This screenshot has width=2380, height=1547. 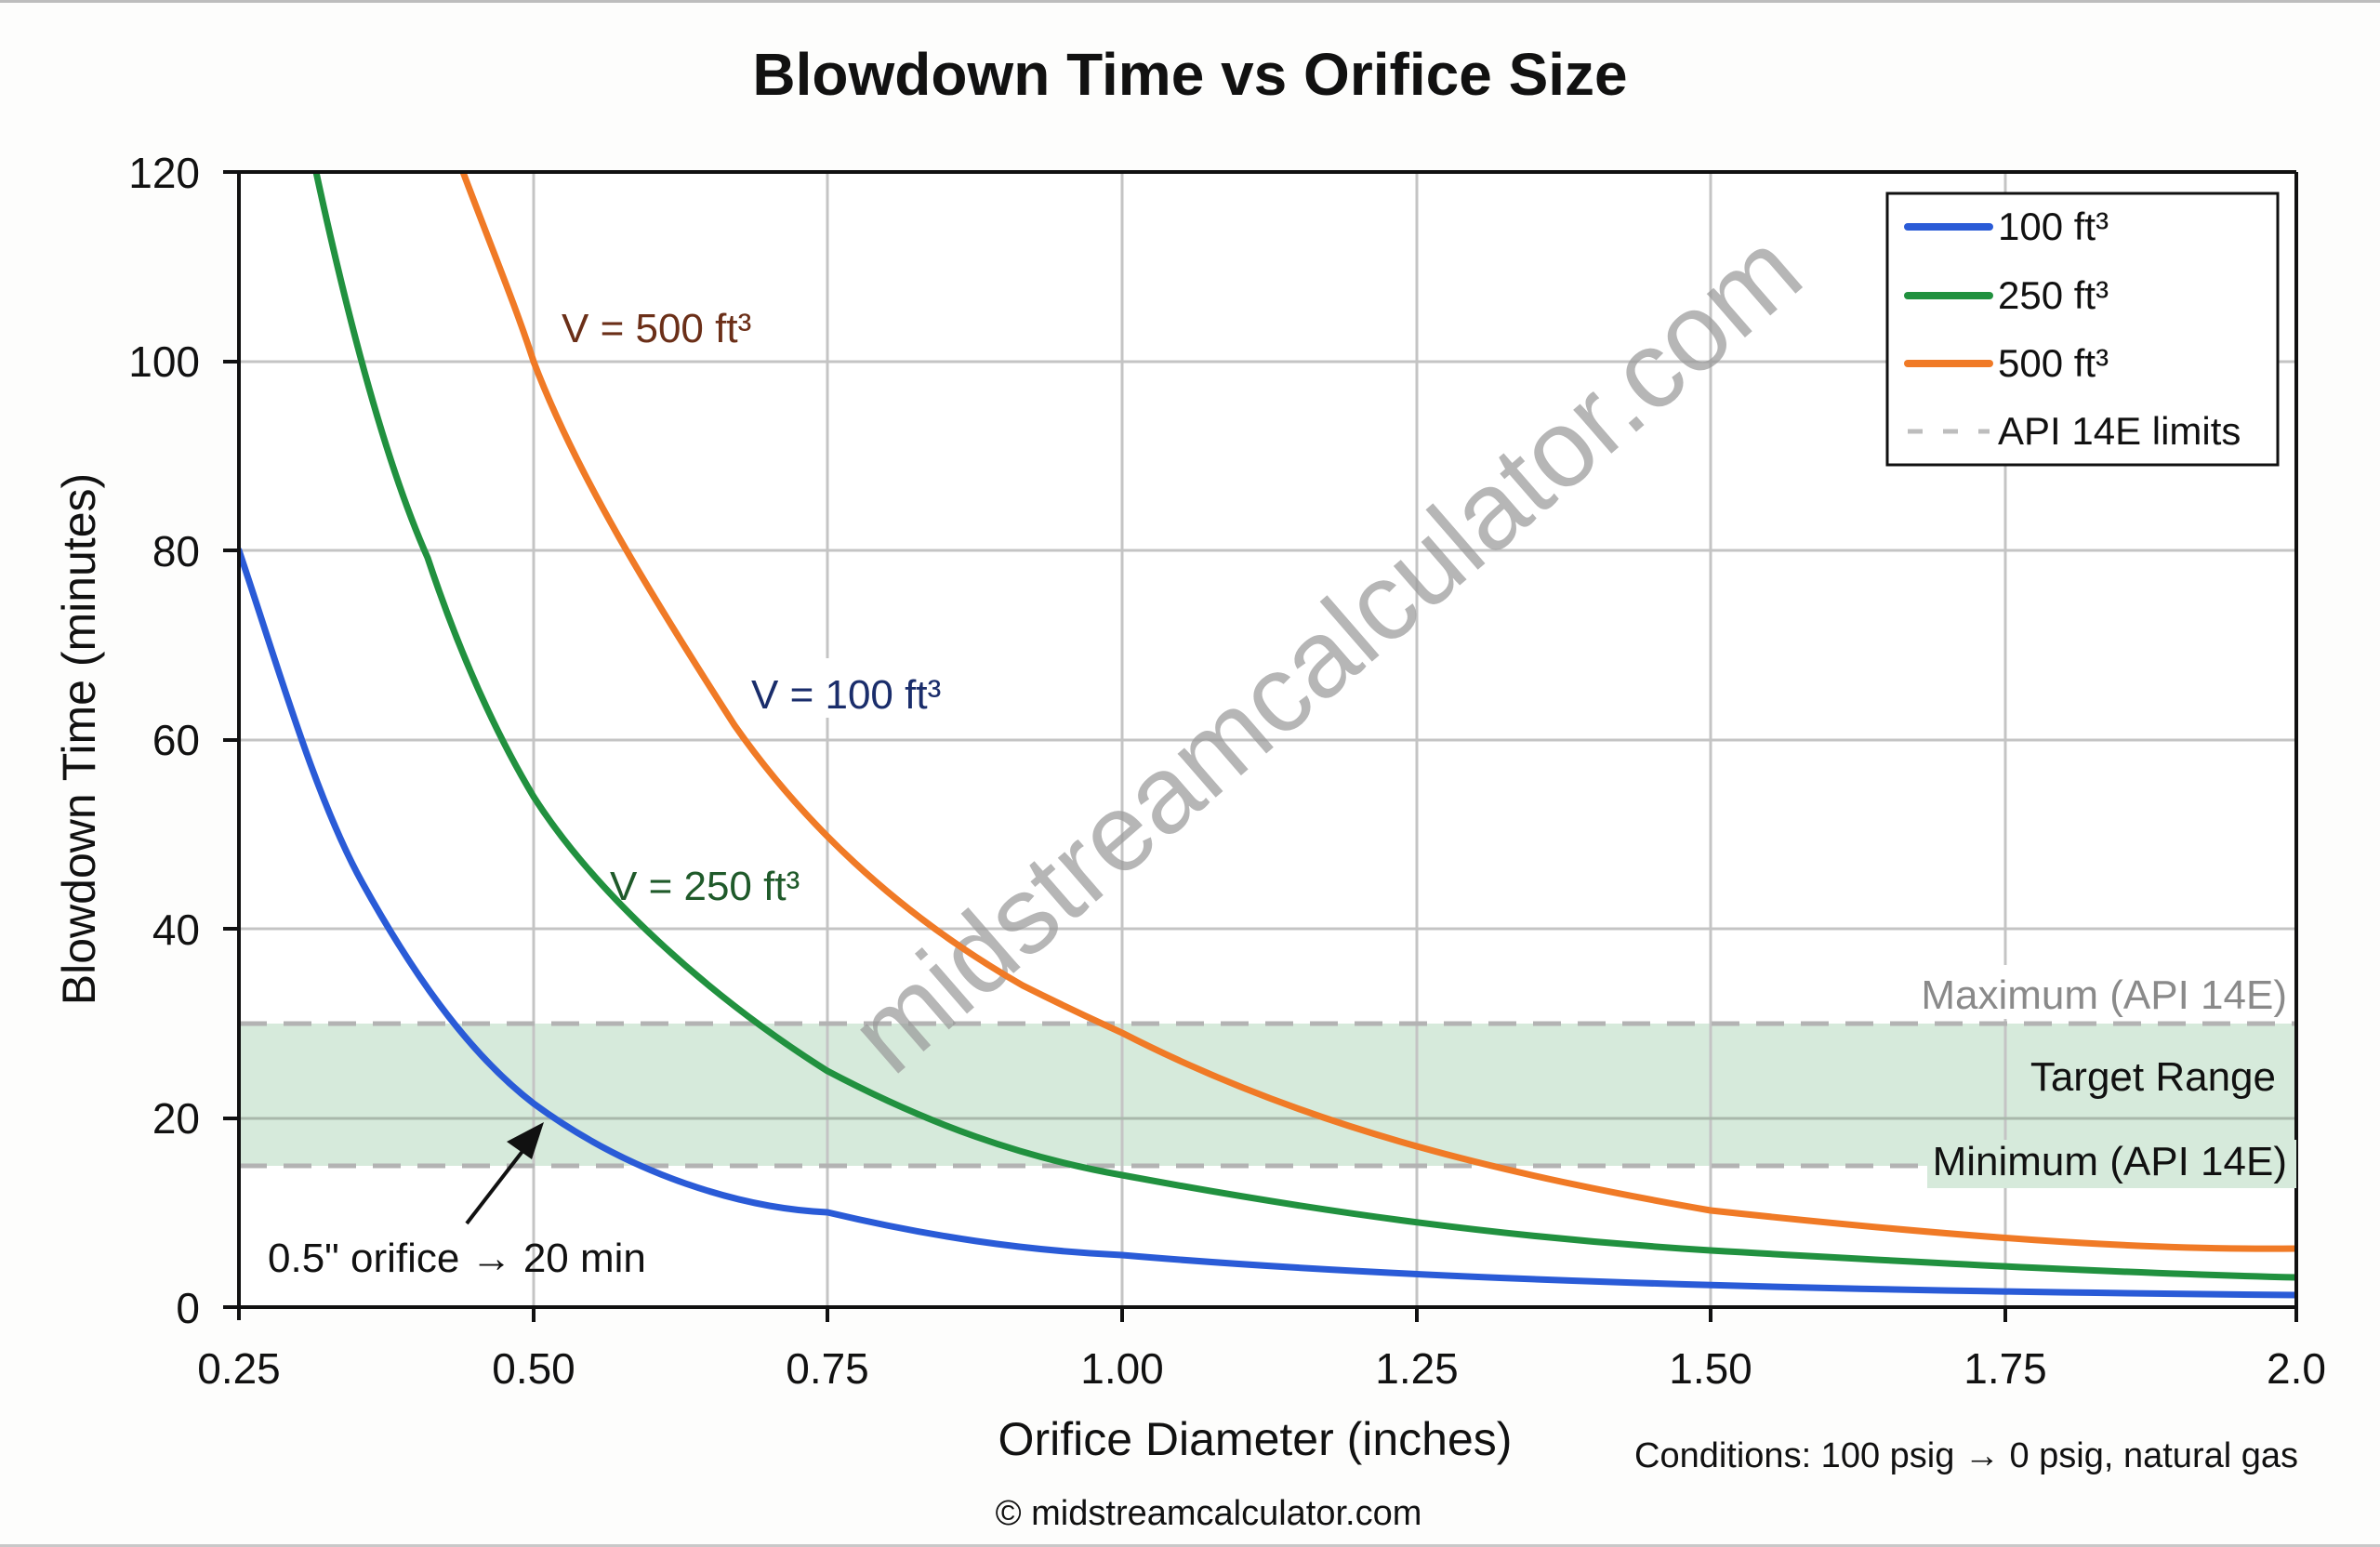 What do you see at coordinates (176, 930) in the screenshot?
I see `y-tick: 40` at bounding box center [176, 930].